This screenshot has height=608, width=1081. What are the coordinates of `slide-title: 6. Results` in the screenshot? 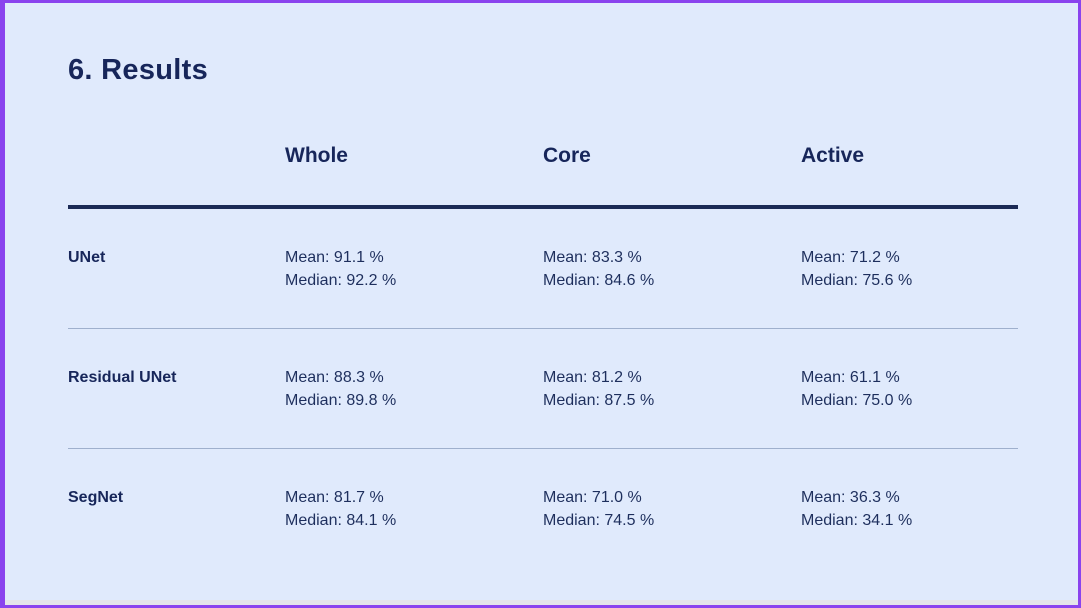 It's located at (138, 70).